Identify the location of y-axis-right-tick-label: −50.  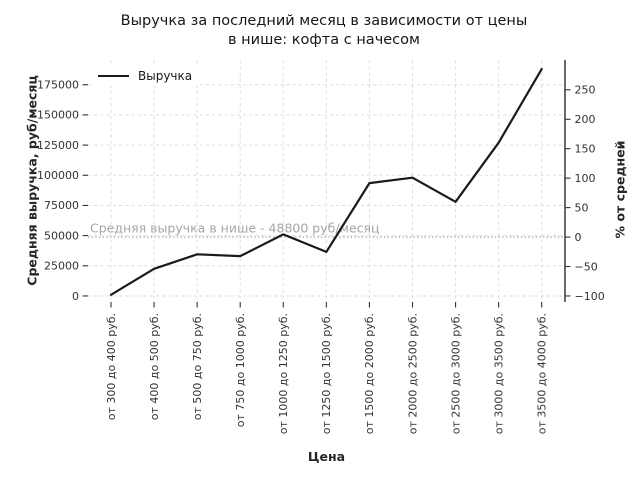
(586, 266).